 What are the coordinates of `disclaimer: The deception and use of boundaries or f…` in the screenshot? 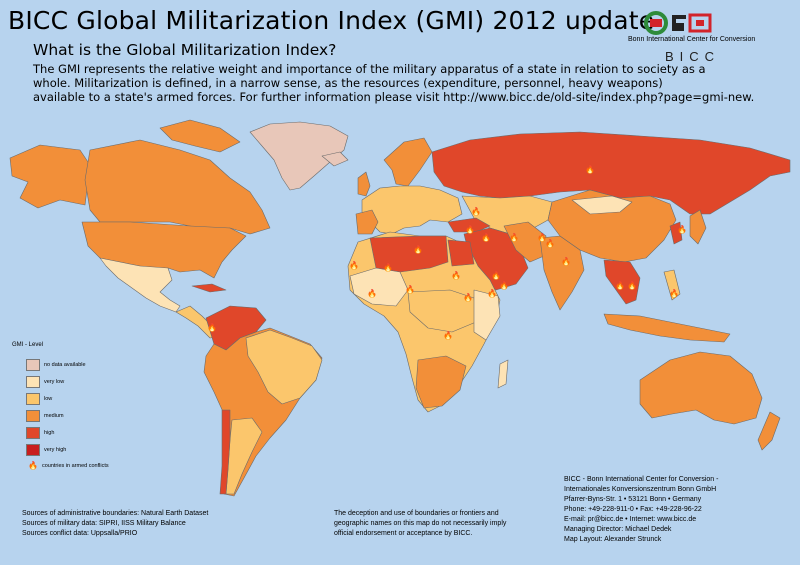 It's located at (429, 524).